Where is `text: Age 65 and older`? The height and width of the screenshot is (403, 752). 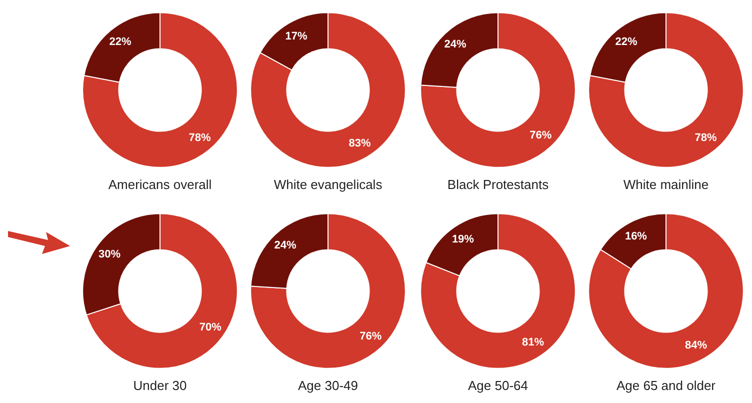
text: Age 65 and older is located at coordinates (666, 385).